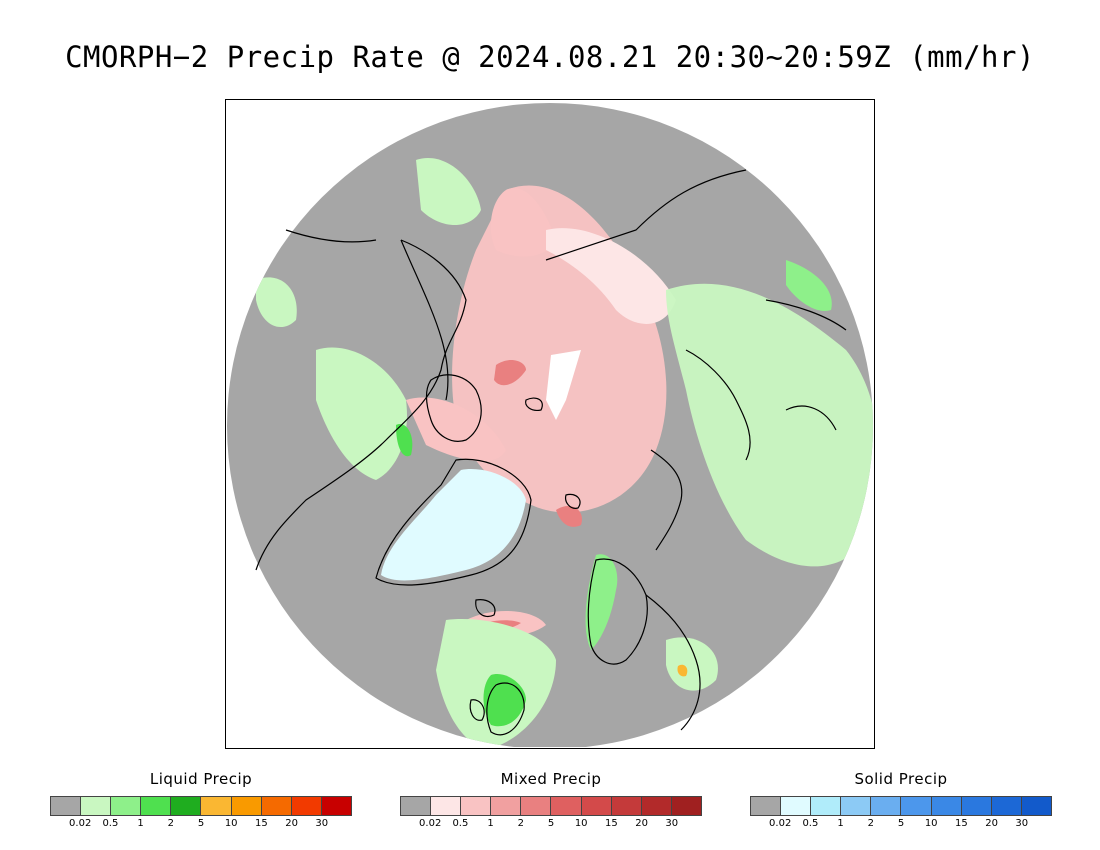  Describe the element at coordinates (448, 191) in the screenshot. I see `liquid-precip-alaska` at that location.